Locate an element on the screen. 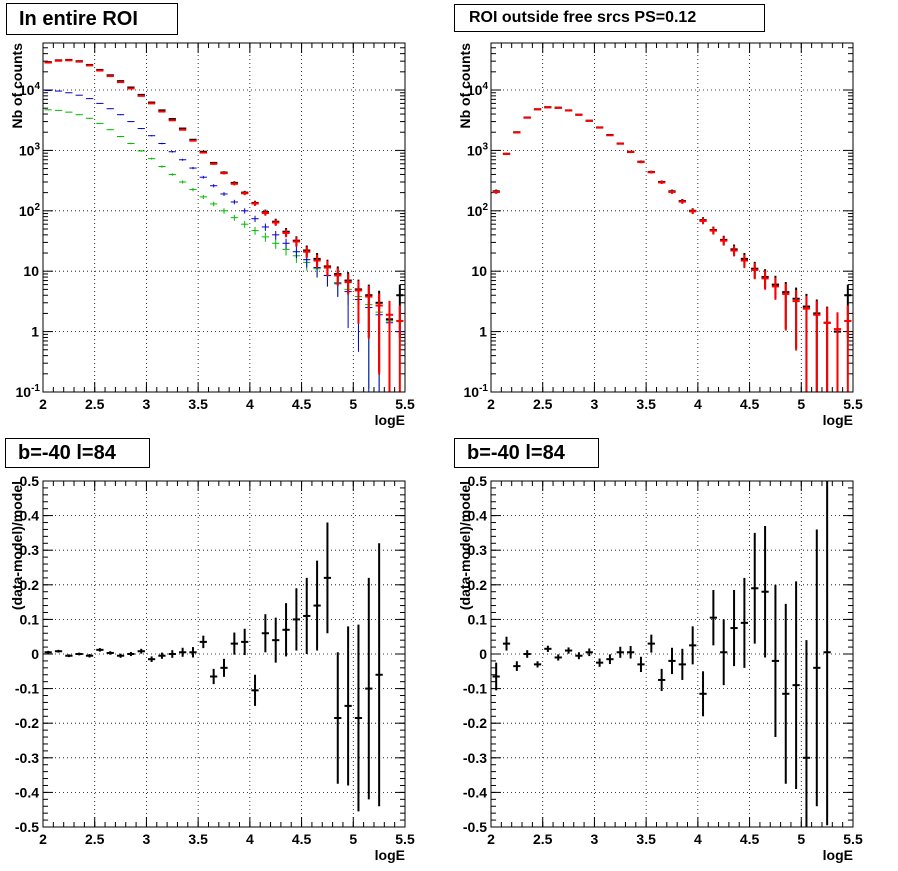 The image size is (898, 871). panel-3-title: b=-40 l=84 is located at coordinates (77, 453).